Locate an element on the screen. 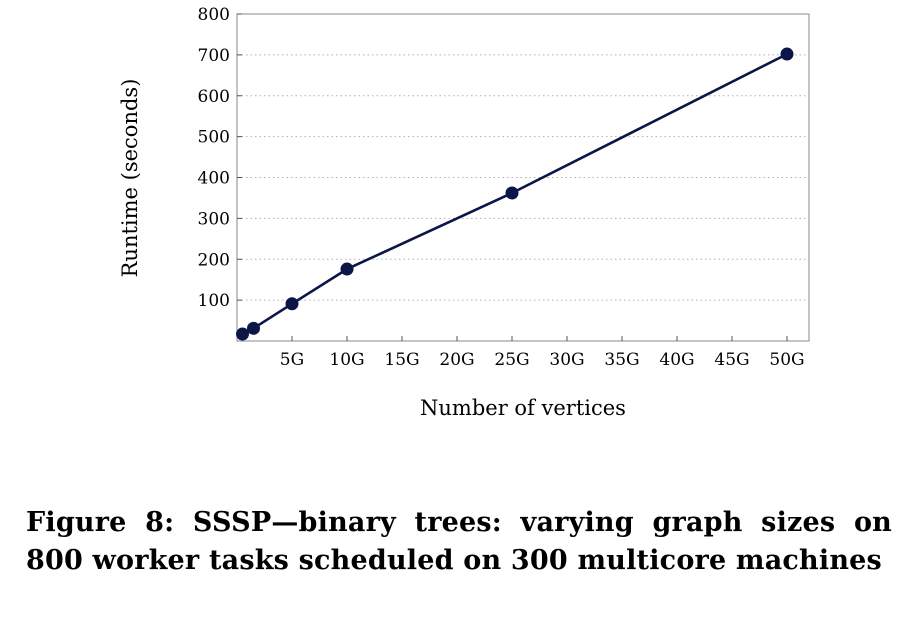 The width and height of the screenshot is (916, 628). x-tick-label: 40G is located at coordinates (676, 360).